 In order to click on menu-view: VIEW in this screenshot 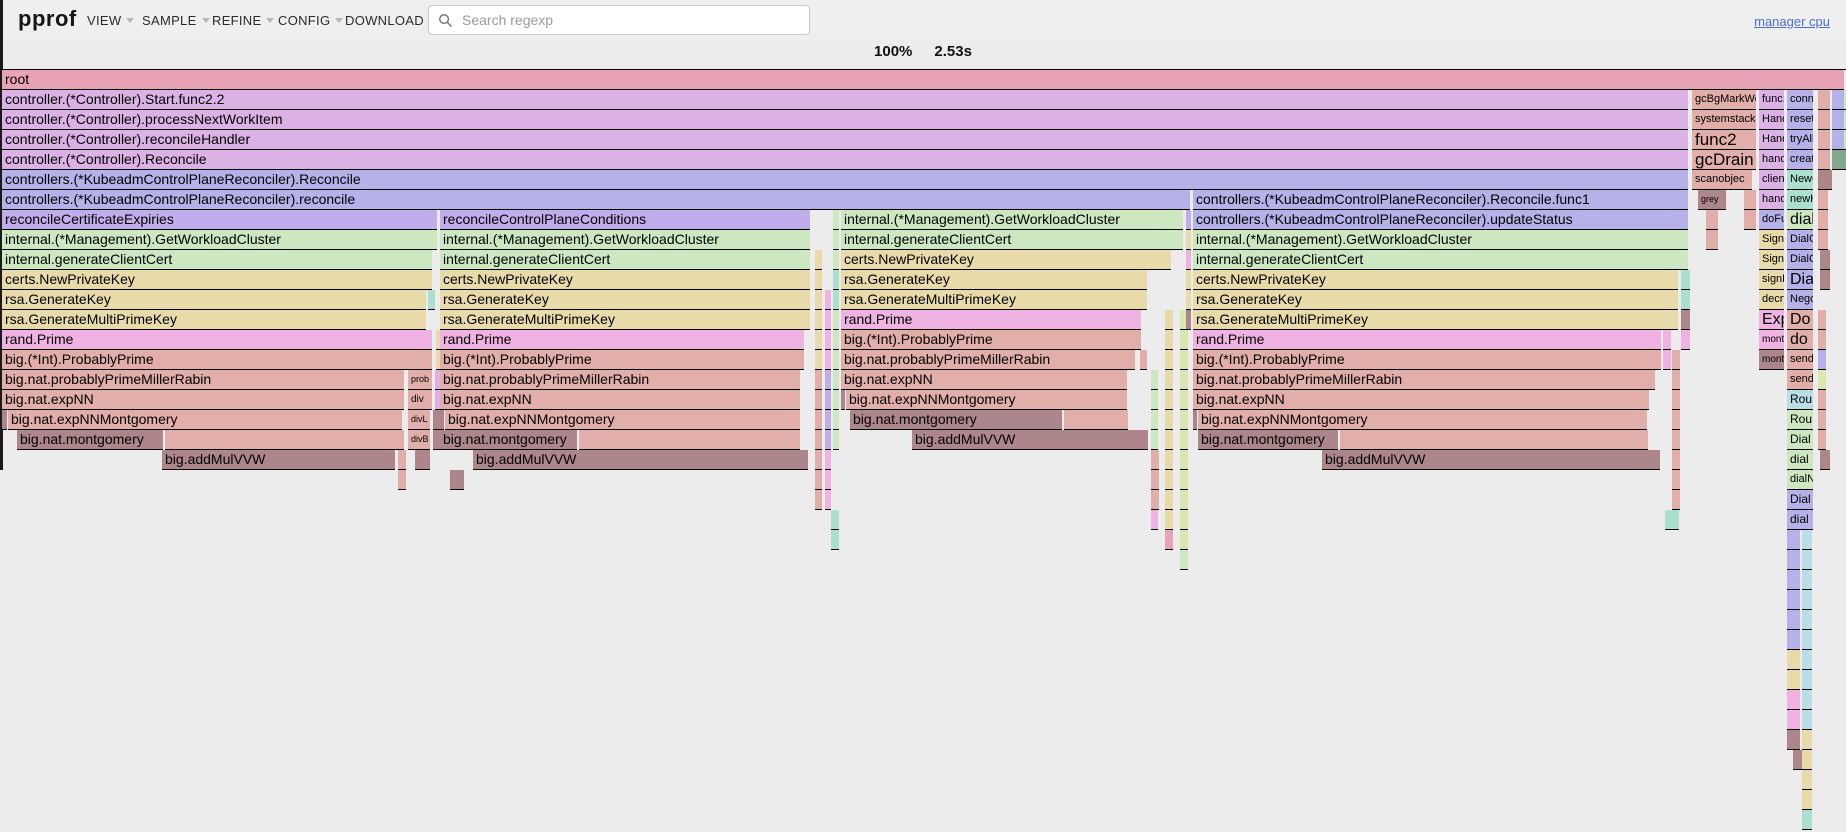, I will do `click(111, 20)`.